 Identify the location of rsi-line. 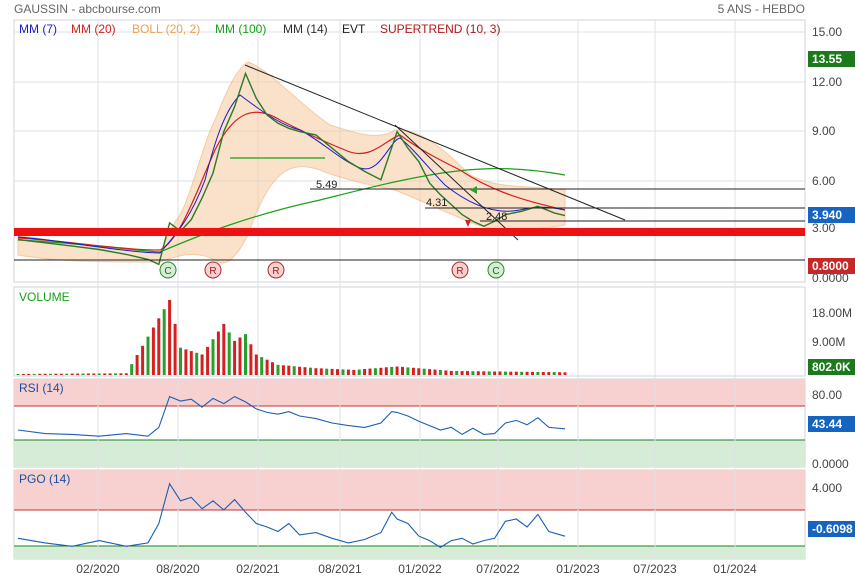
(291, 416).